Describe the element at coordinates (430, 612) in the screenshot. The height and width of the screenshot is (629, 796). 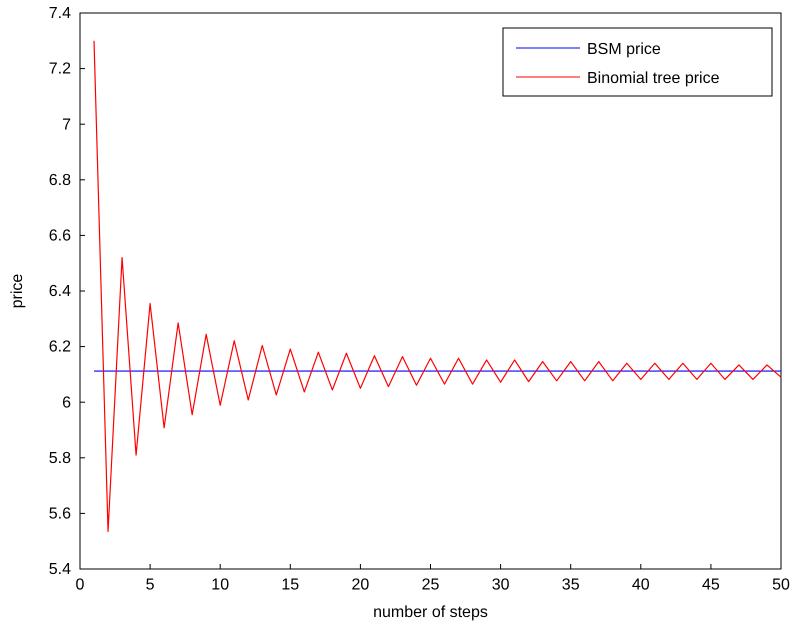
I see `x-axis-title: number of steps` at that location.